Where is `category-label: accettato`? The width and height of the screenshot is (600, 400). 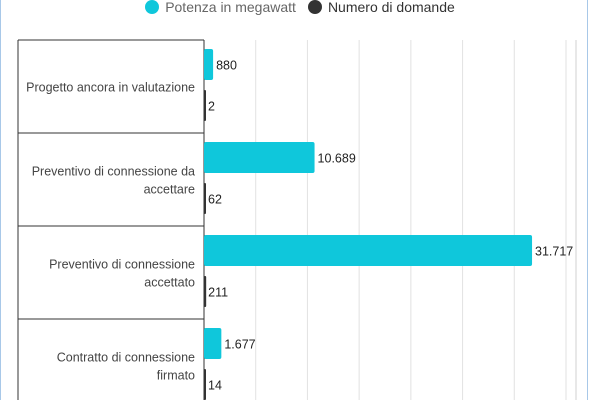 category-label: accettato is located at coordinates (169, 283).